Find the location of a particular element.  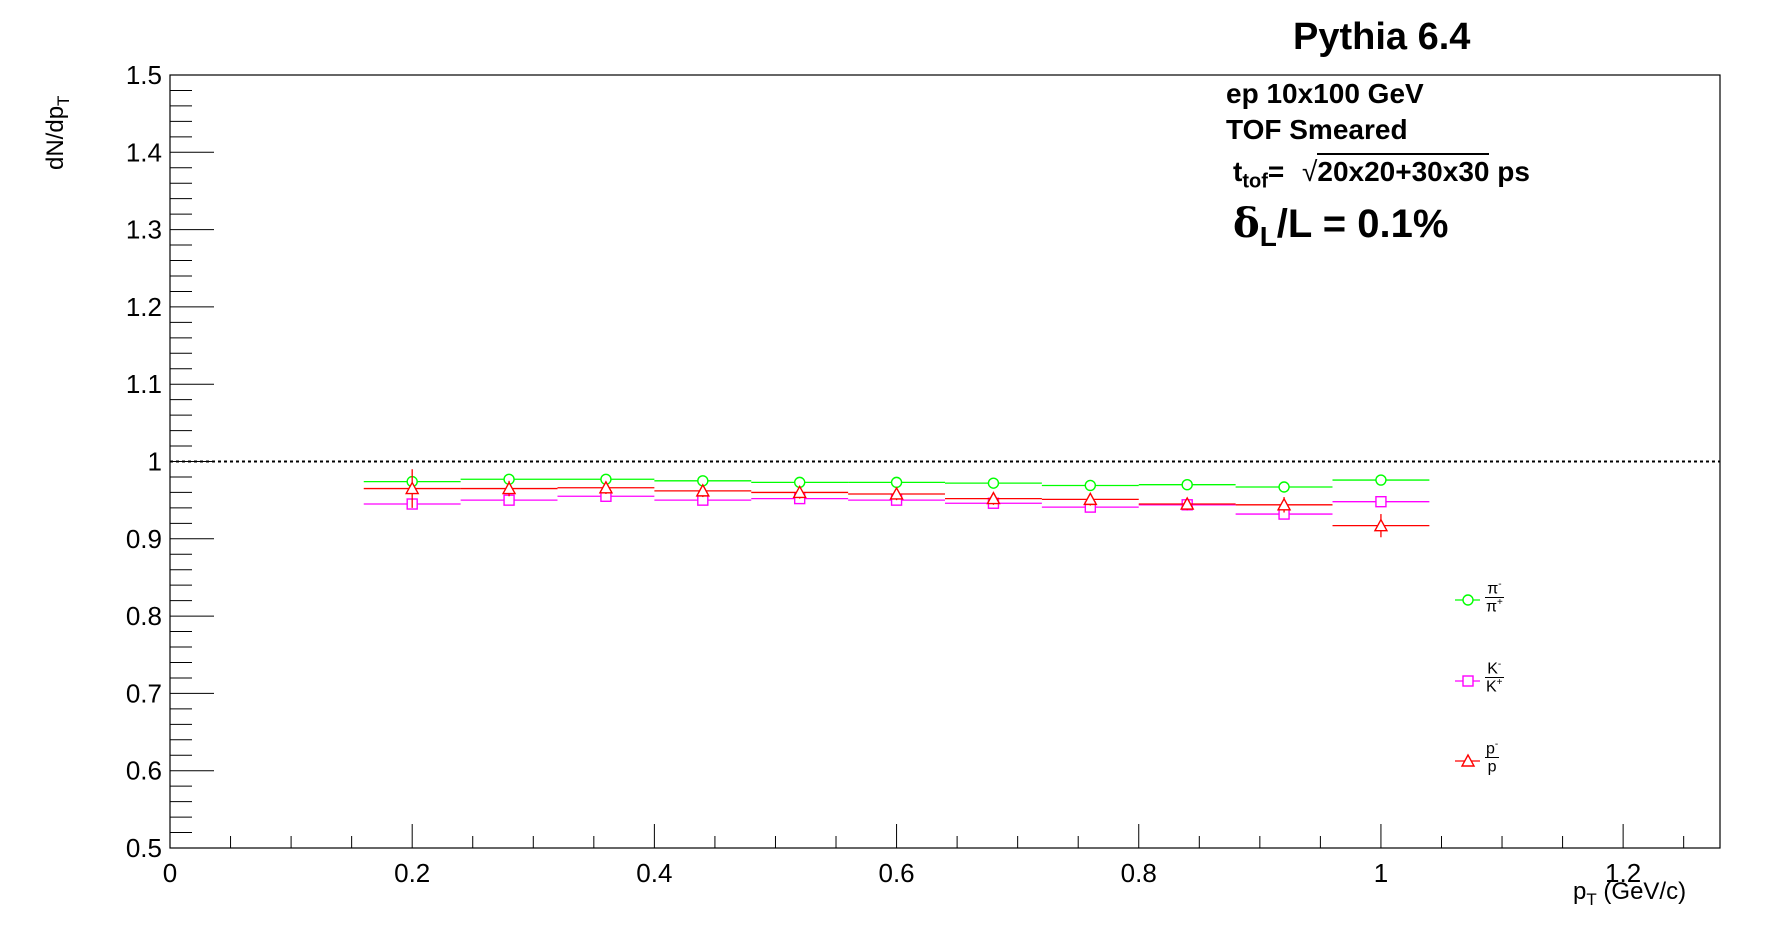

legend-kaon-num: K is located at coordinates (1492, 669).